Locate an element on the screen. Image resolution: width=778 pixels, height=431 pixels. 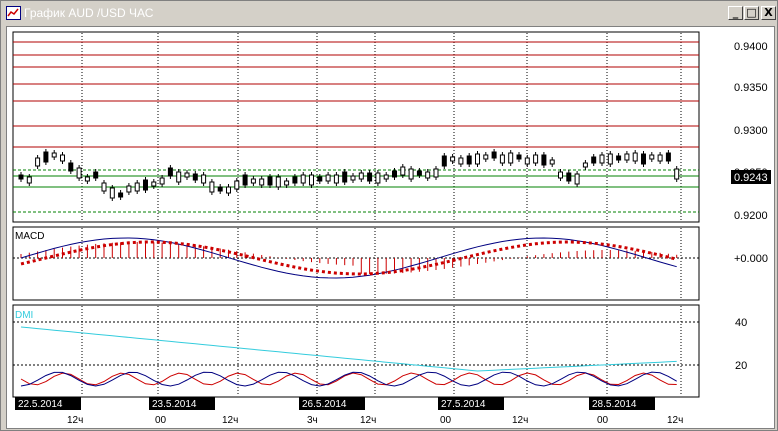
date-label: 27.5.2014 is located at coordinates (463, 404).